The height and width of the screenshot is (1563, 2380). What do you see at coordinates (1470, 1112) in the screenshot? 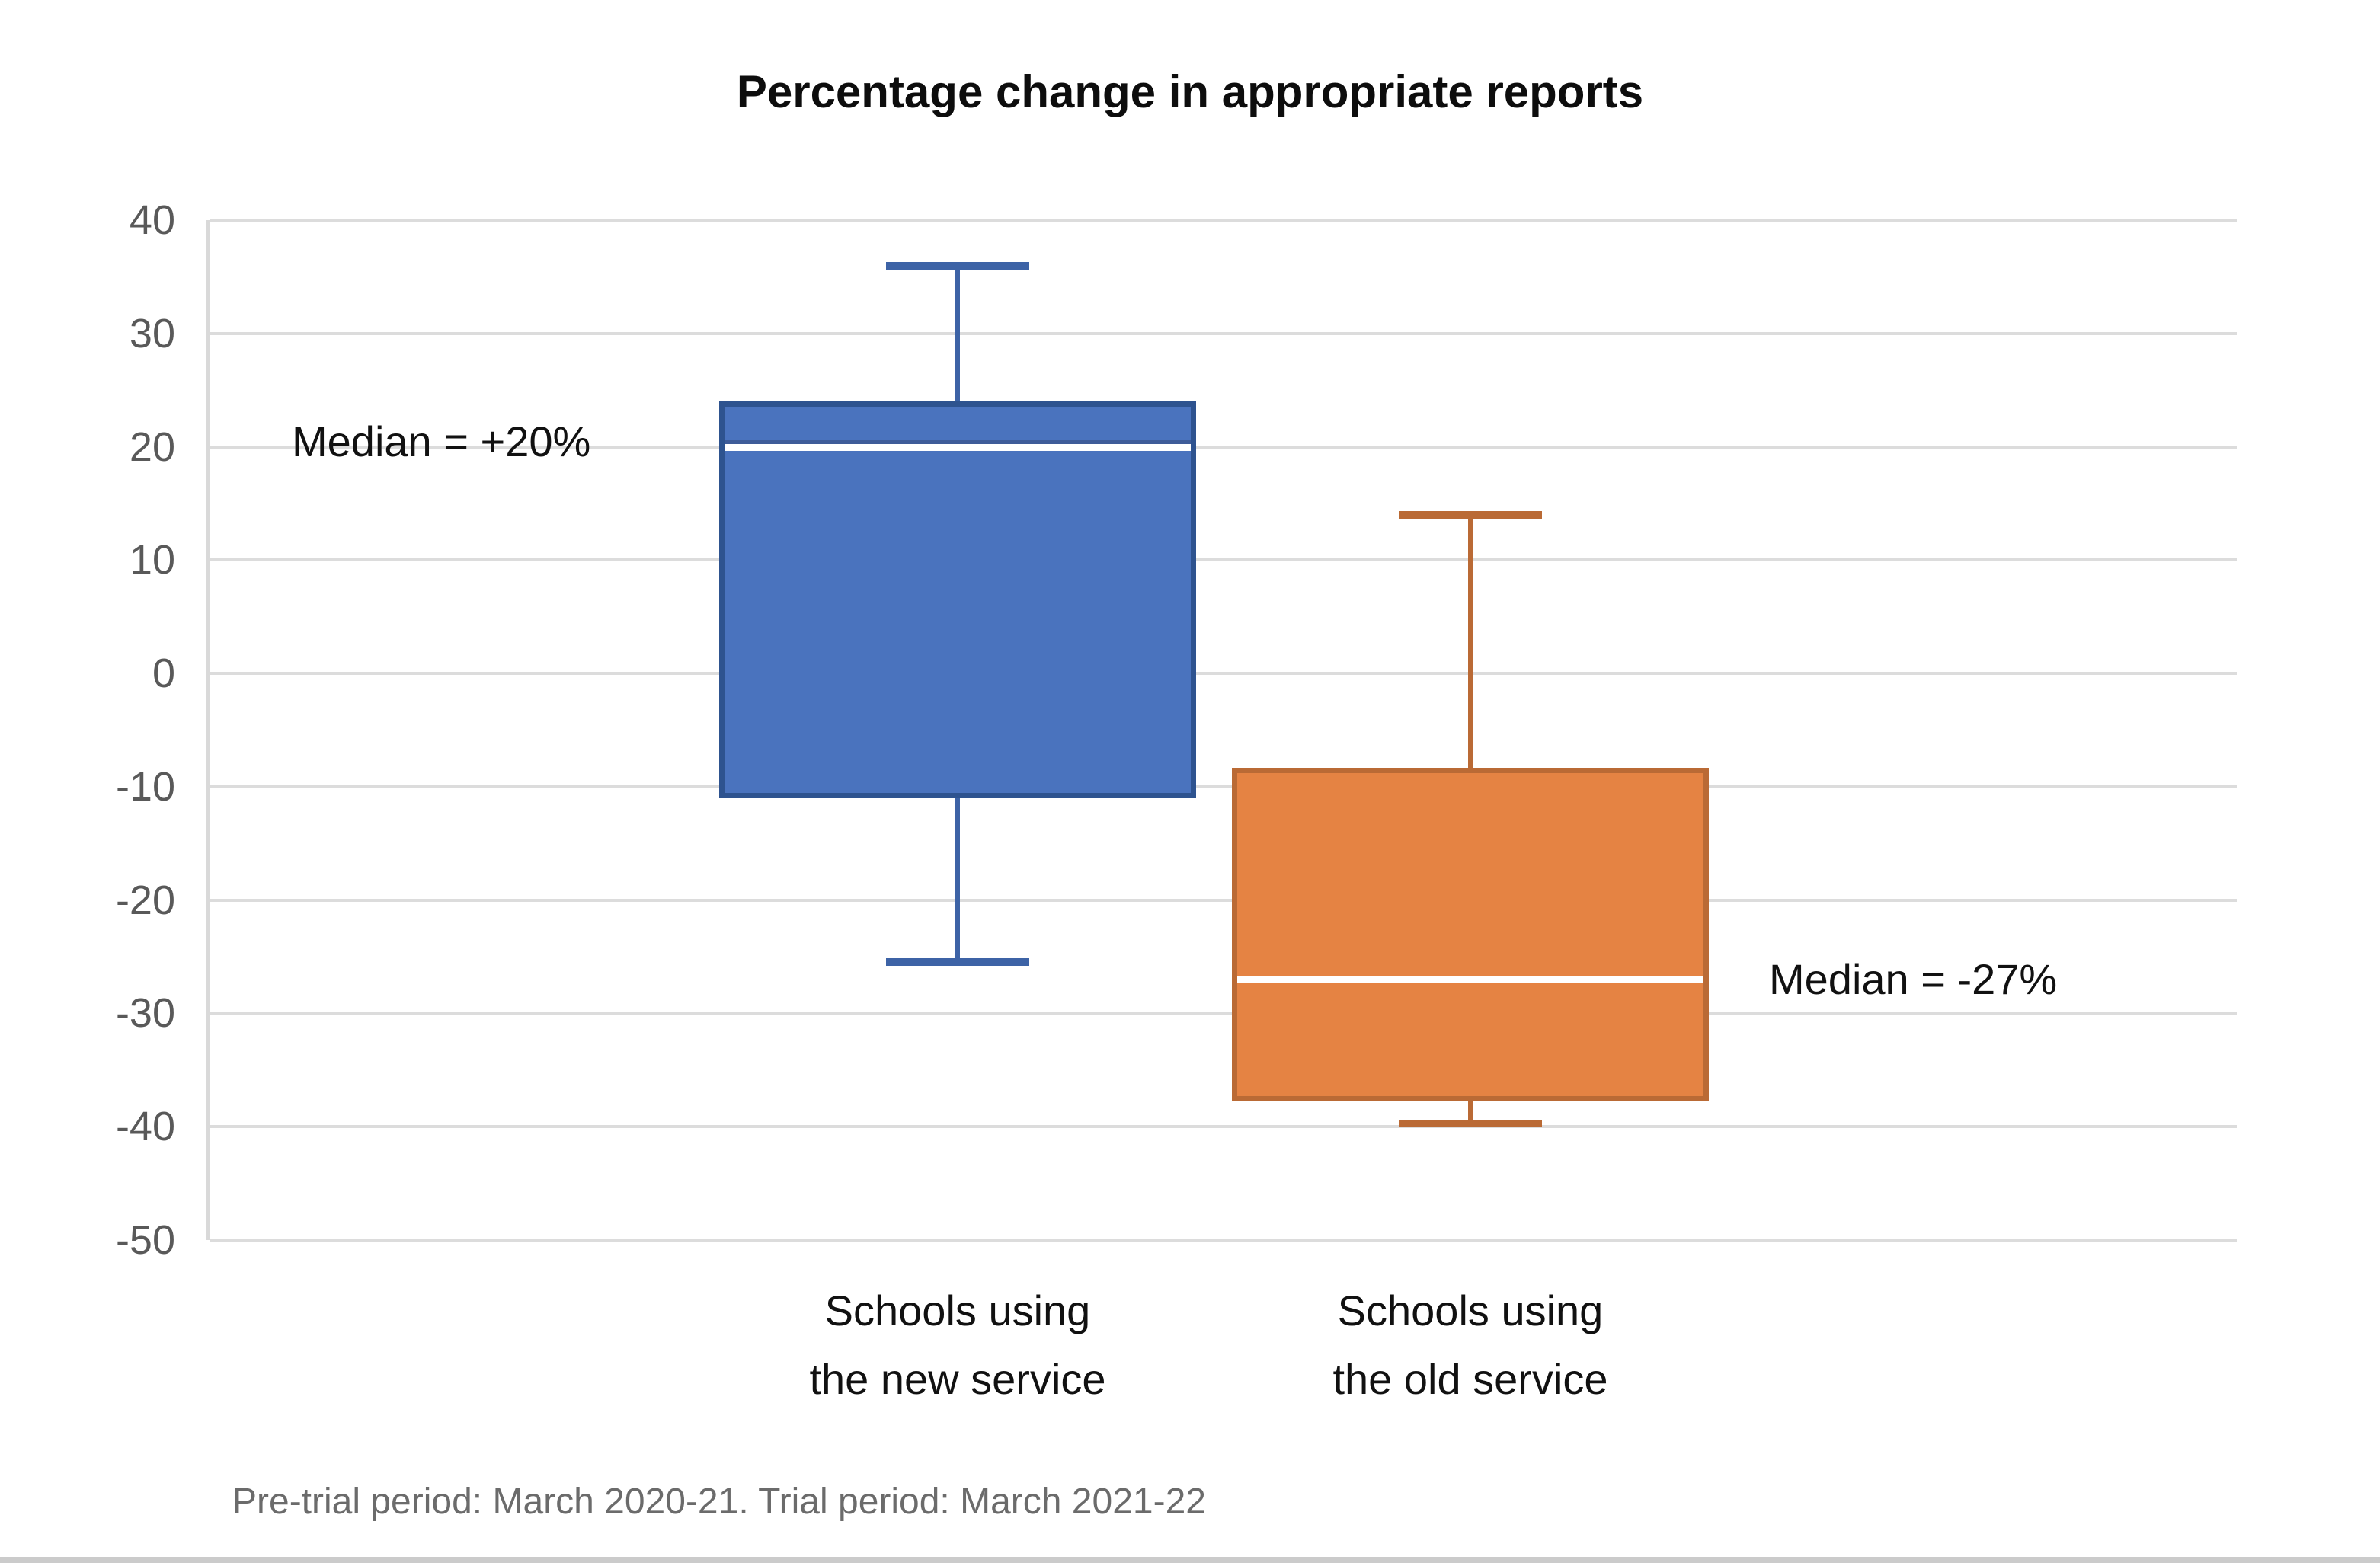
I see `lower-whisker-line-old-service` at bounding box center [1470, 1112].